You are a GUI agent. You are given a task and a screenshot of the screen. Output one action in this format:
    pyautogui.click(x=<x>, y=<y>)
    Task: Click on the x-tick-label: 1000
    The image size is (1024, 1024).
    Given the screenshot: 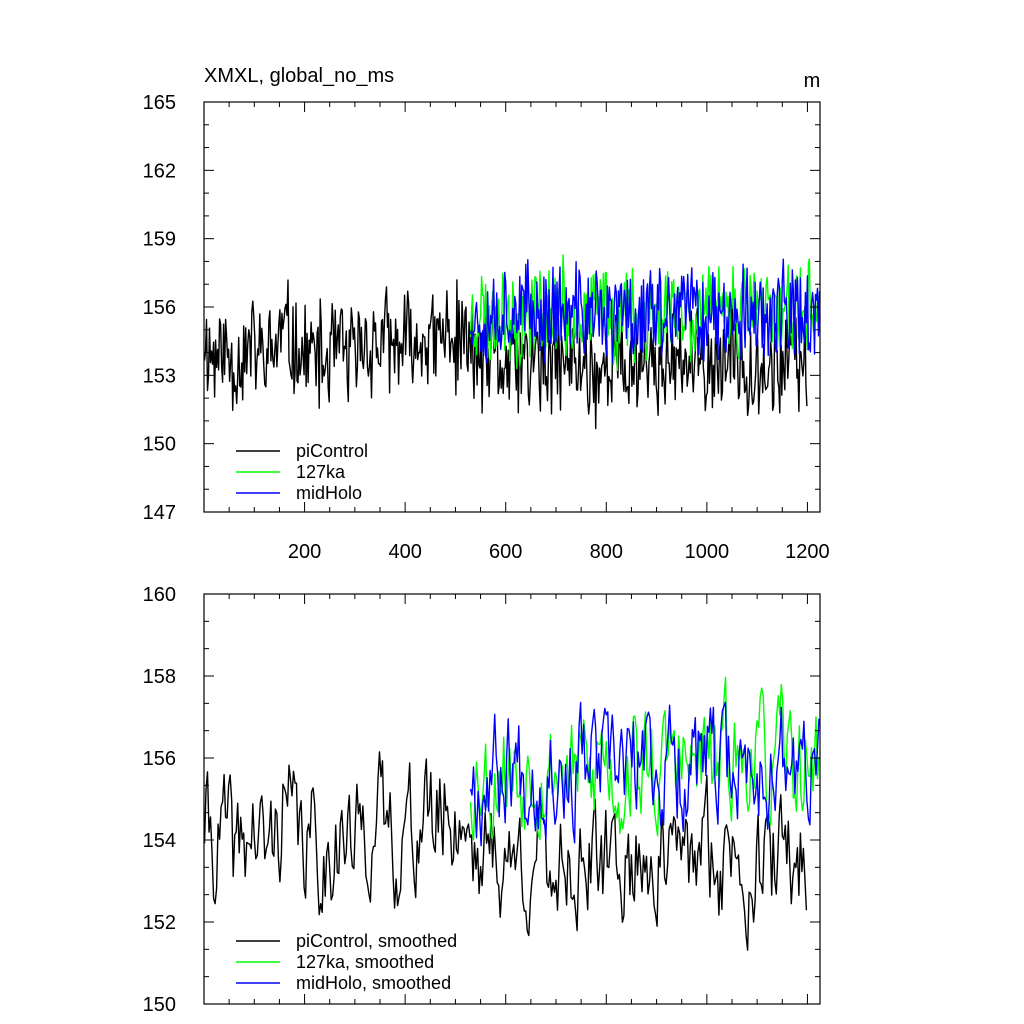 What is the action you would take?
    pyautogui.click(x=707, y=552)
    